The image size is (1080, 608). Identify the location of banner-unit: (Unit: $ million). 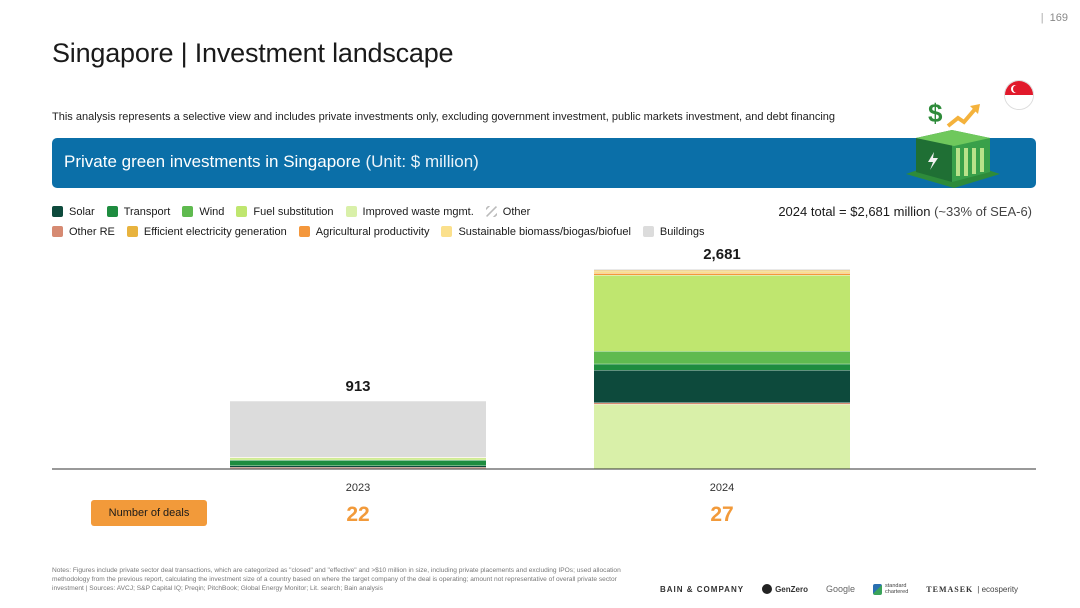
(422, 161).